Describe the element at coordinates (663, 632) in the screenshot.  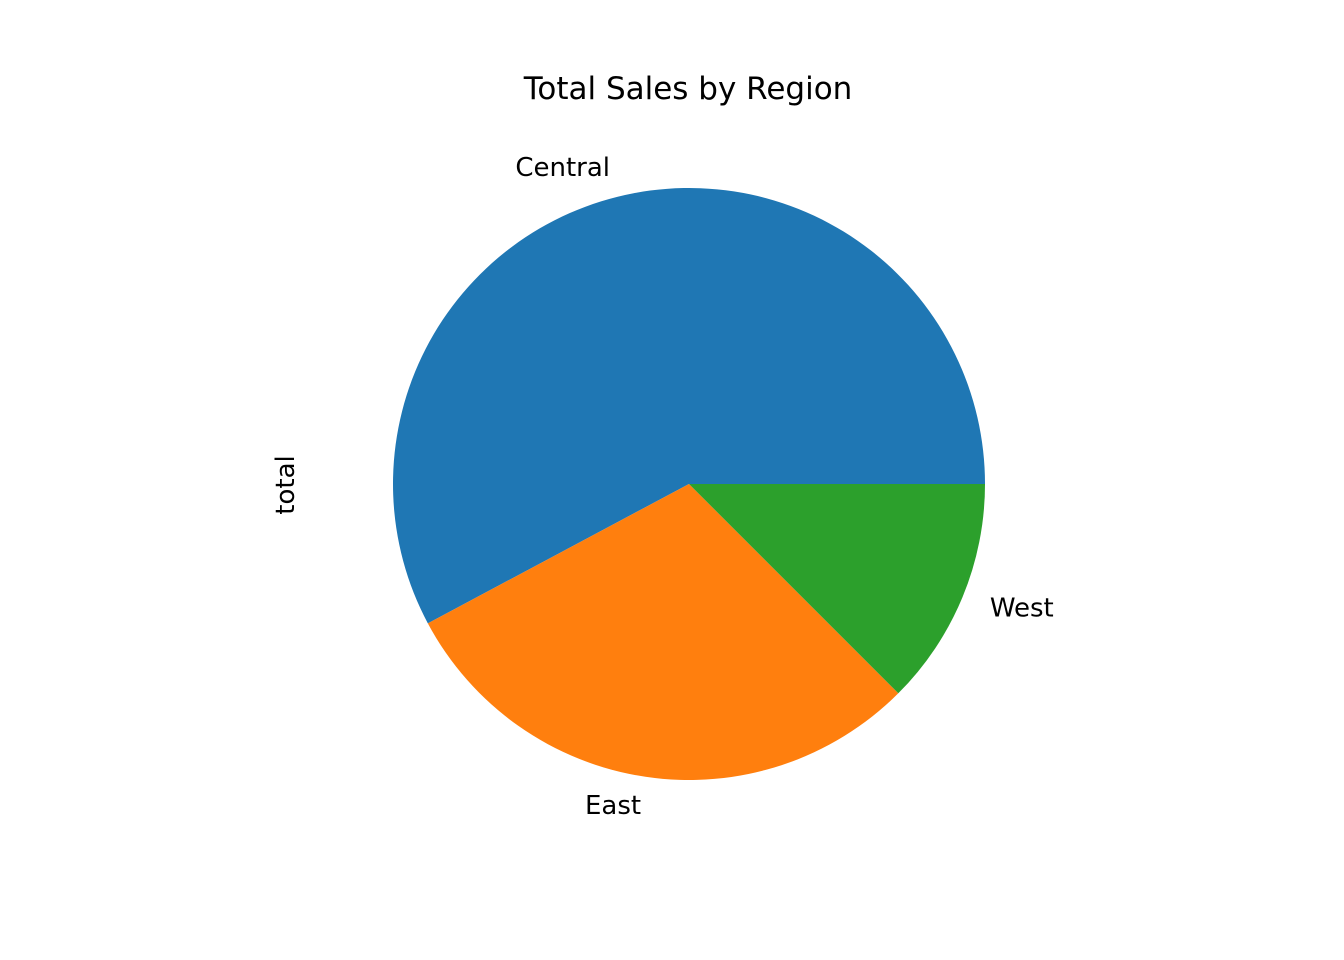
I see `pie-slice-east` at that location.